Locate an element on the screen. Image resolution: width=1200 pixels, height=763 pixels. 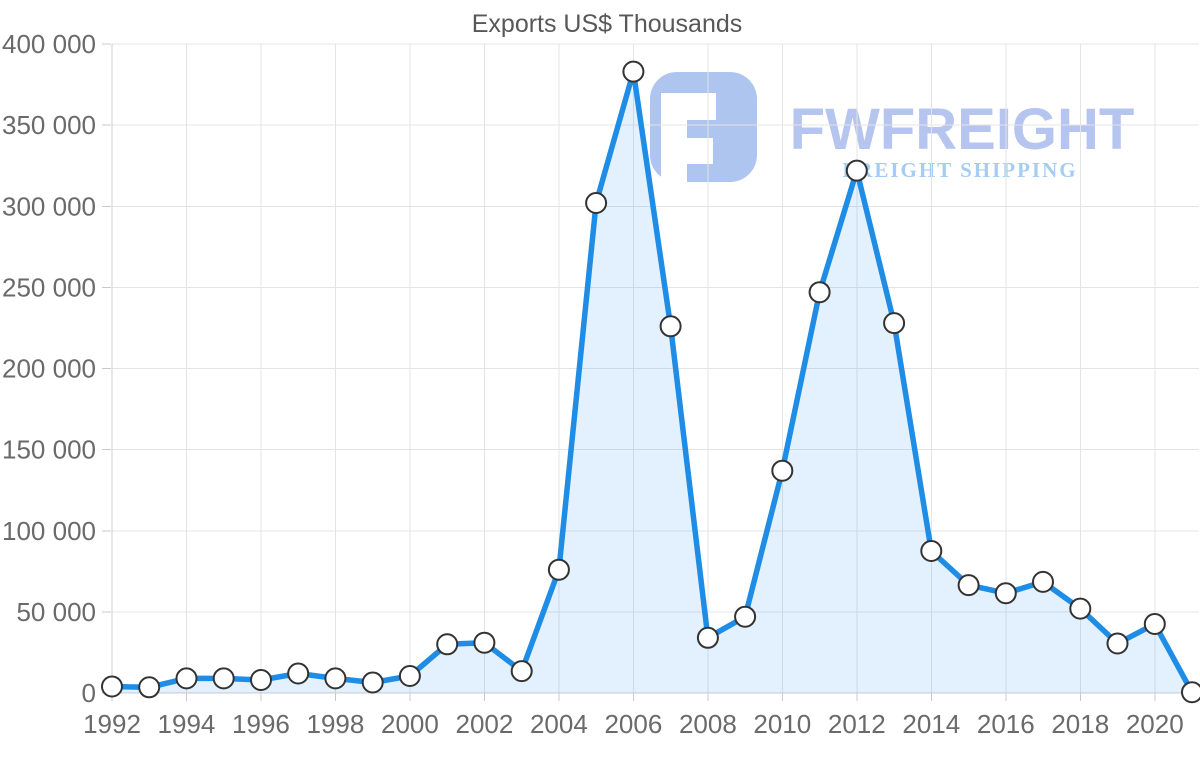
x-axis-label: 2006 is located at coordinates (633, 724).